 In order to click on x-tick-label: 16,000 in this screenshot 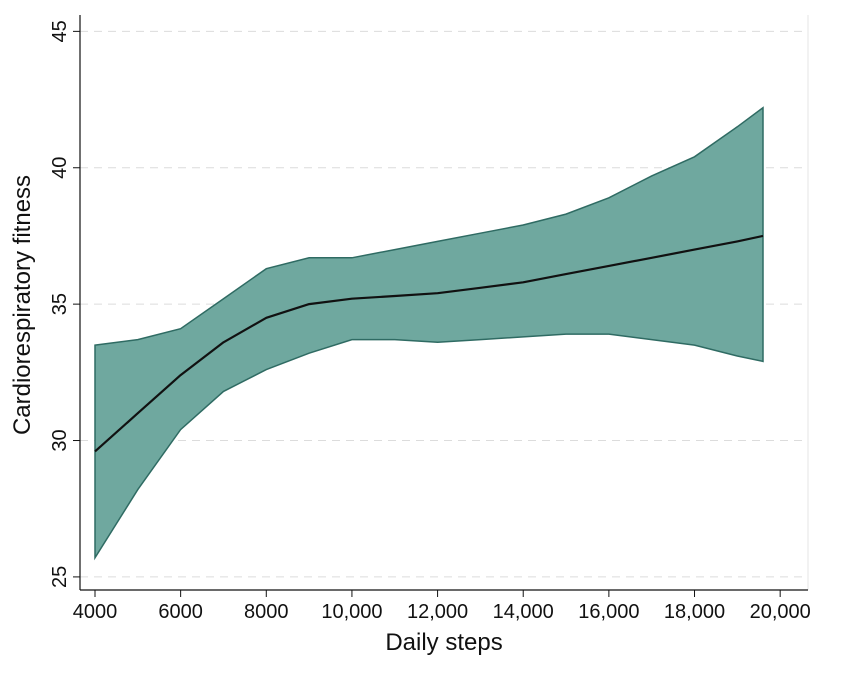, I will do `click(608, 612)`.